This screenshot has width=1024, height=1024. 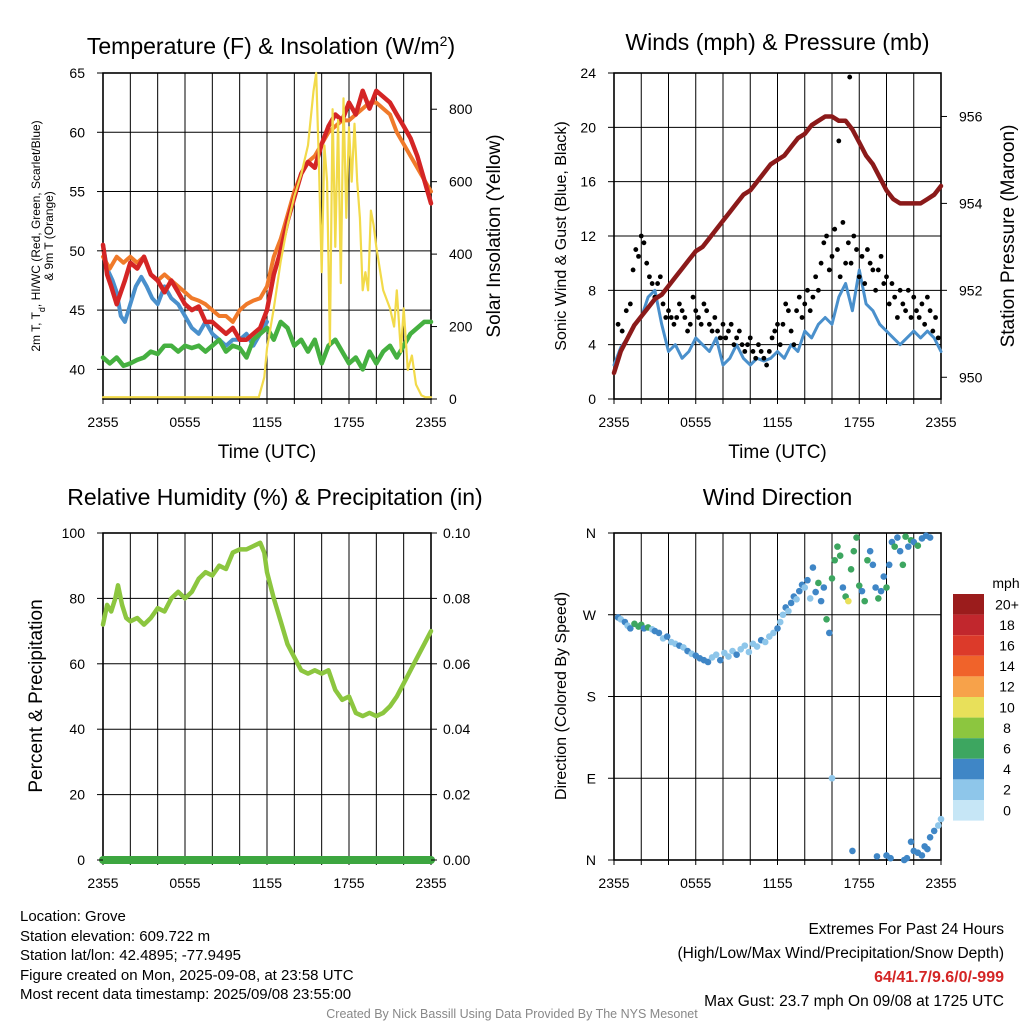 I want to click on y-tick-label: 12, so click(x=588, y=236).